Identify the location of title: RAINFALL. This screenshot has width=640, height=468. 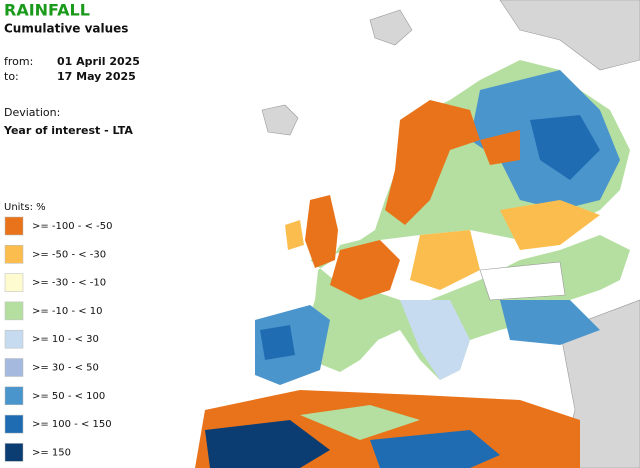
(47, 10).